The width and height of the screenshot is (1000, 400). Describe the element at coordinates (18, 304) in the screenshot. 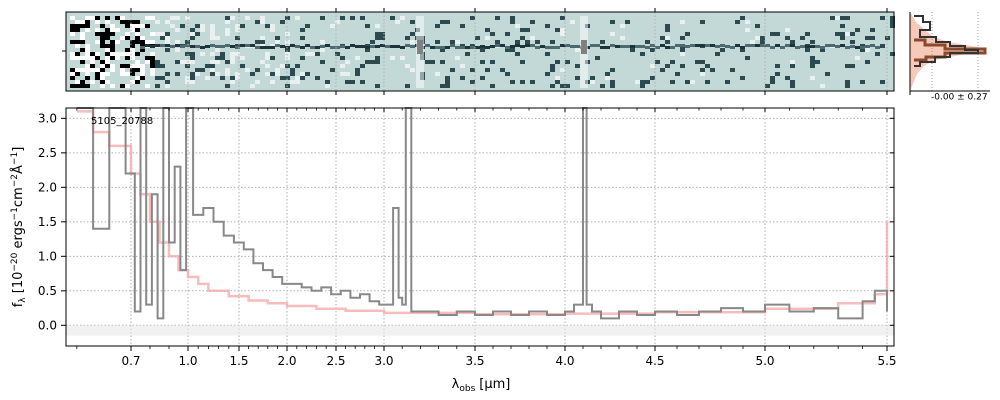

I see `y-label-f: f` at that location.